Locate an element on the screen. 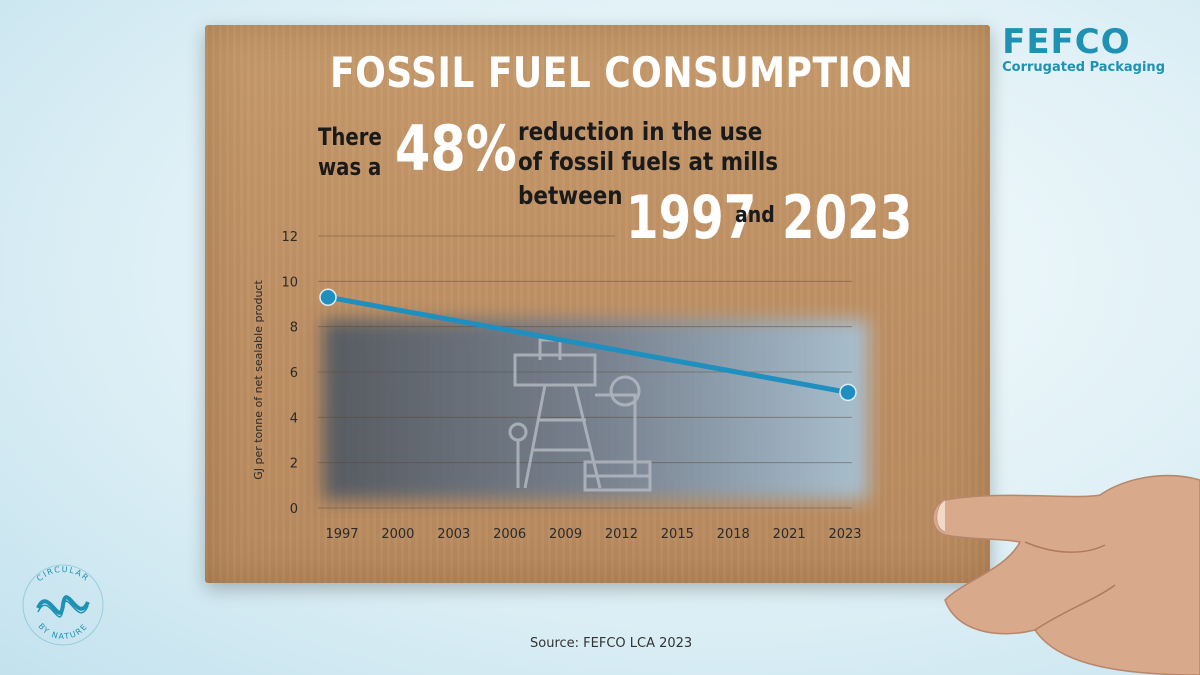  x-tick-label: 2006 is located at coordinates (509, 534).